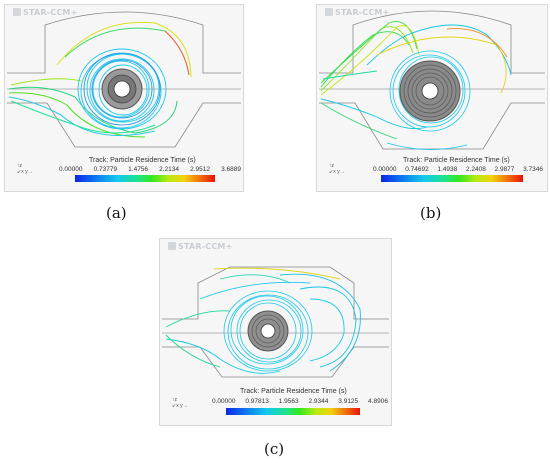  I want to click on colorbar-tick: 1.4756, so click(138, 169).